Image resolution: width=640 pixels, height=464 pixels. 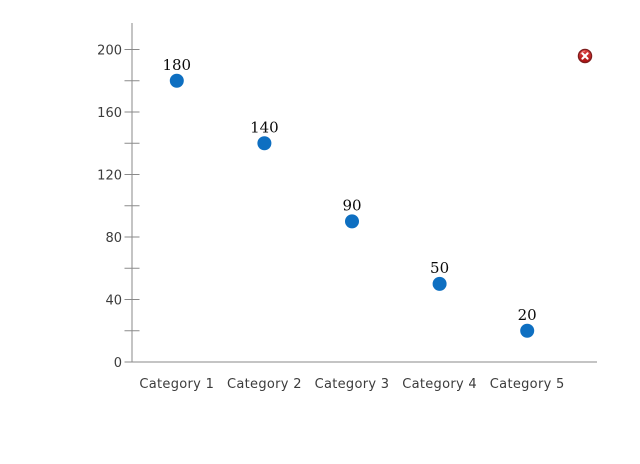 What do you see at coordinates (439, 268) in the screenshot?
I see `data-point-label: 50` at bounding box center [439, 268].